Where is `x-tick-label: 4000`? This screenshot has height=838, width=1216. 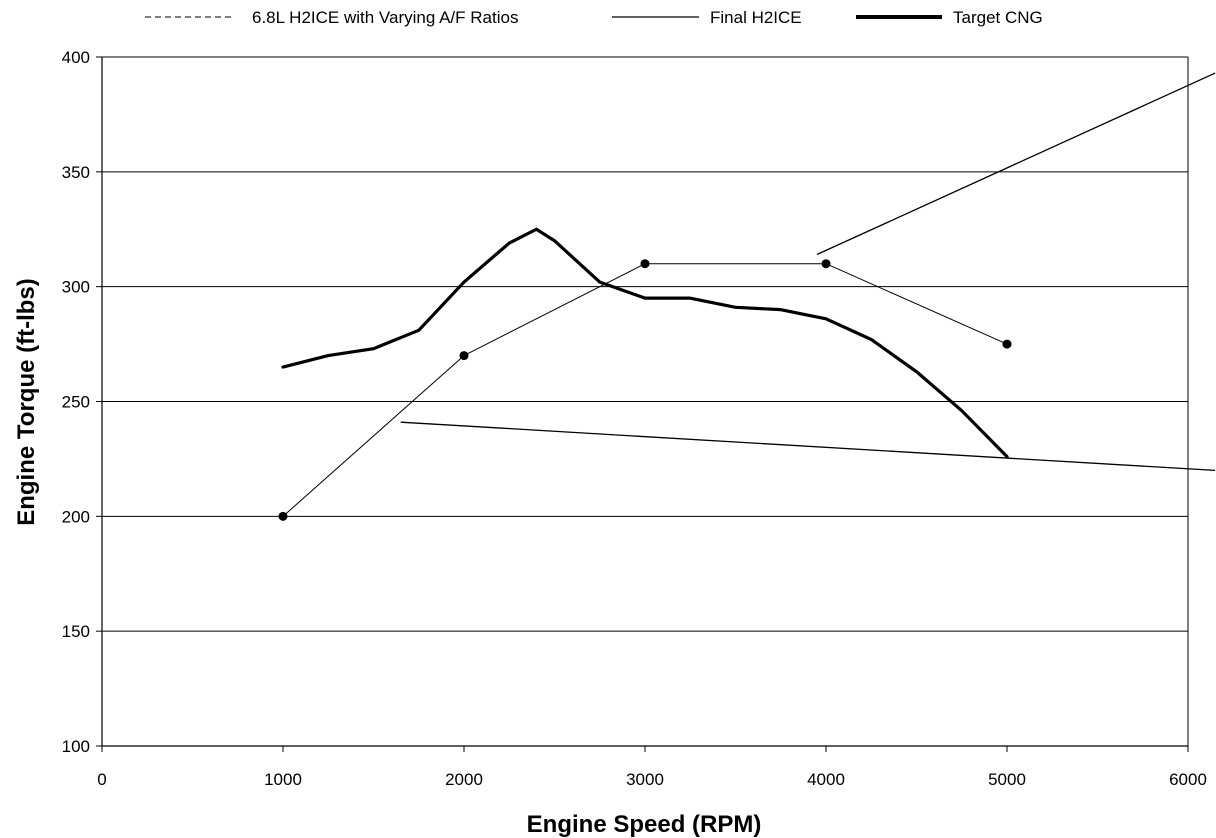
x-tick-label: 4000 is located at coordinates (826, 779).